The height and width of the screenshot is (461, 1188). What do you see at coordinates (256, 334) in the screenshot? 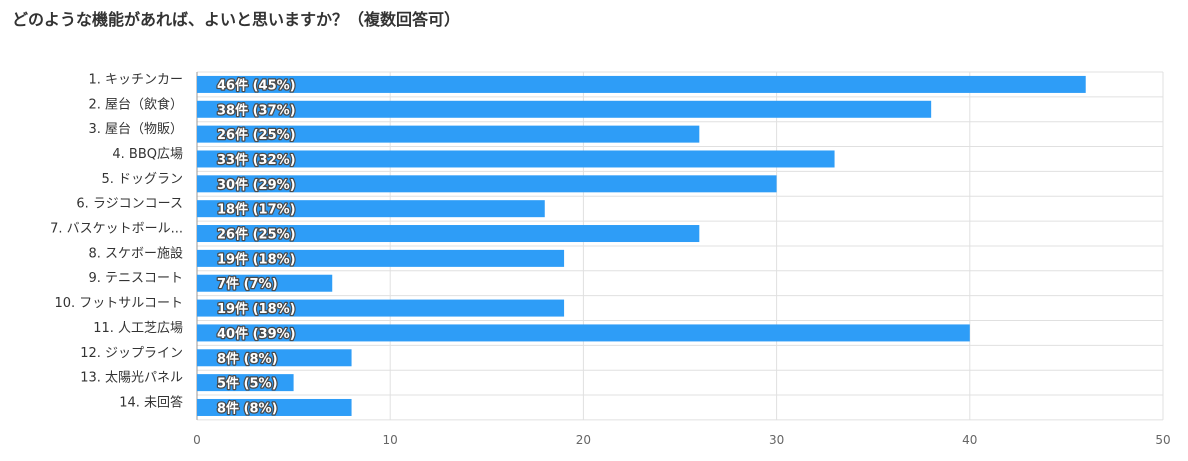
I see `bar-data-label: 40件 (39%)` at bounding box center [256, 334].